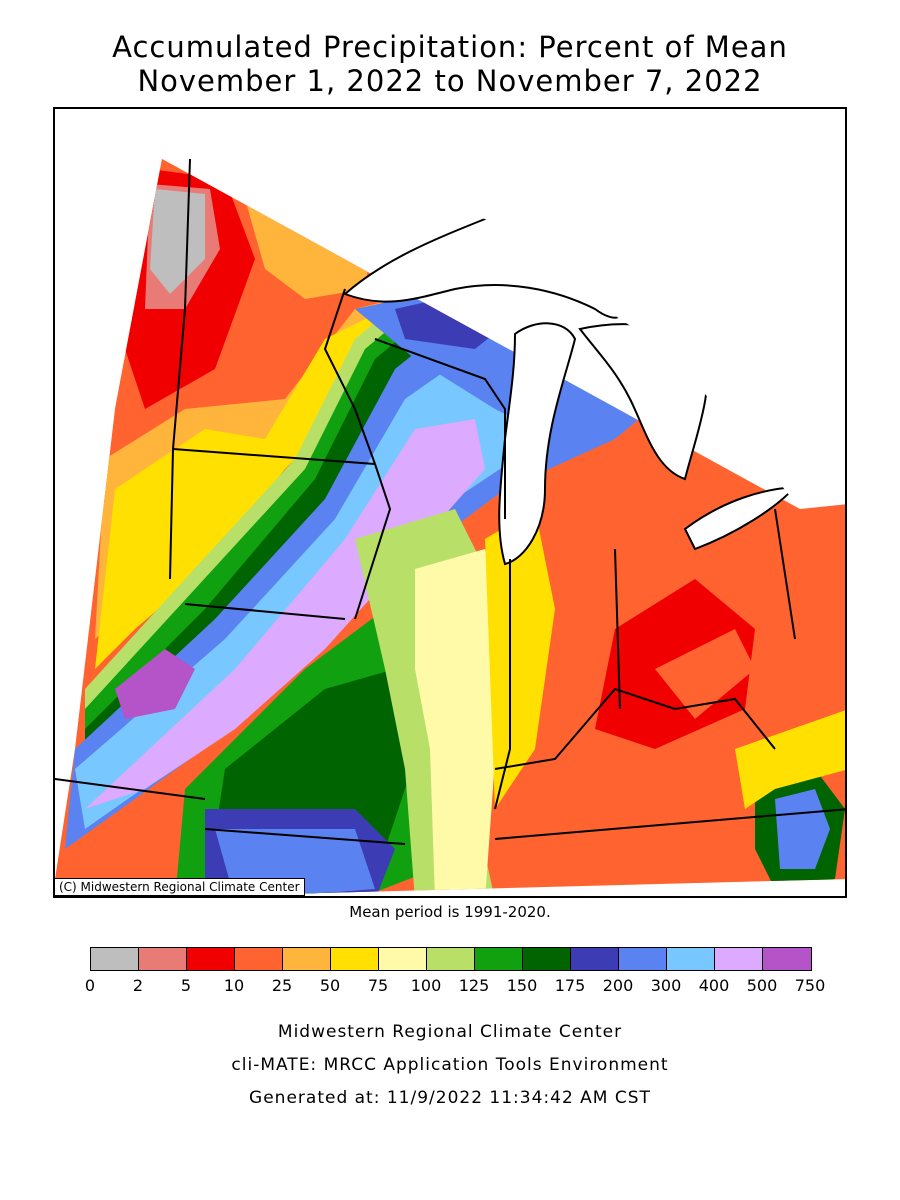  I want to click on border-mo-ar, so click(305, 836).